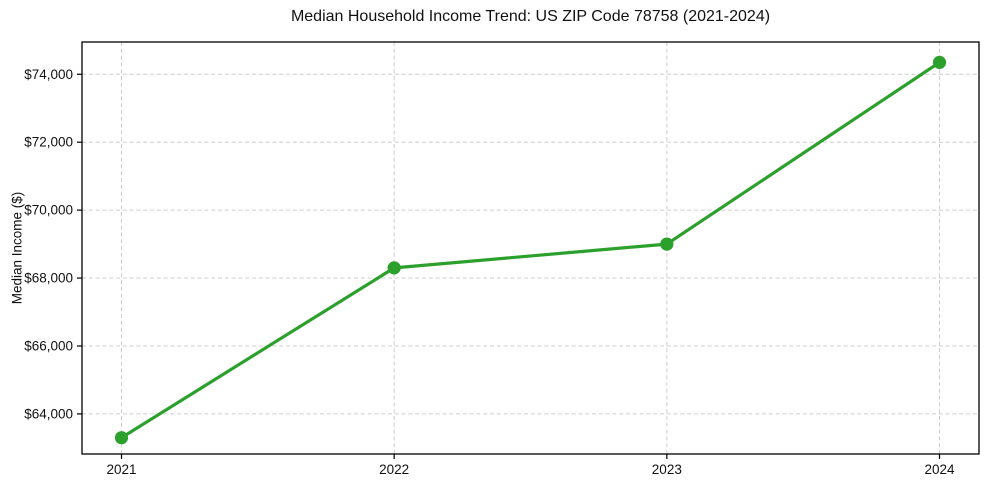 This screenshot has width=989, height=490. Describe the element at coordinates (939, 469) in the screenshot. I see `x-tick-label: 2024` at that location.